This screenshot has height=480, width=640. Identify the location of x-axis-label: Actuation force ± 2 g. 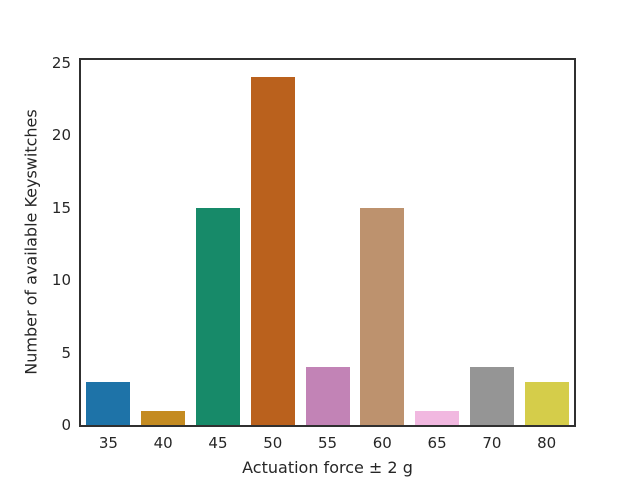
(327, 467).